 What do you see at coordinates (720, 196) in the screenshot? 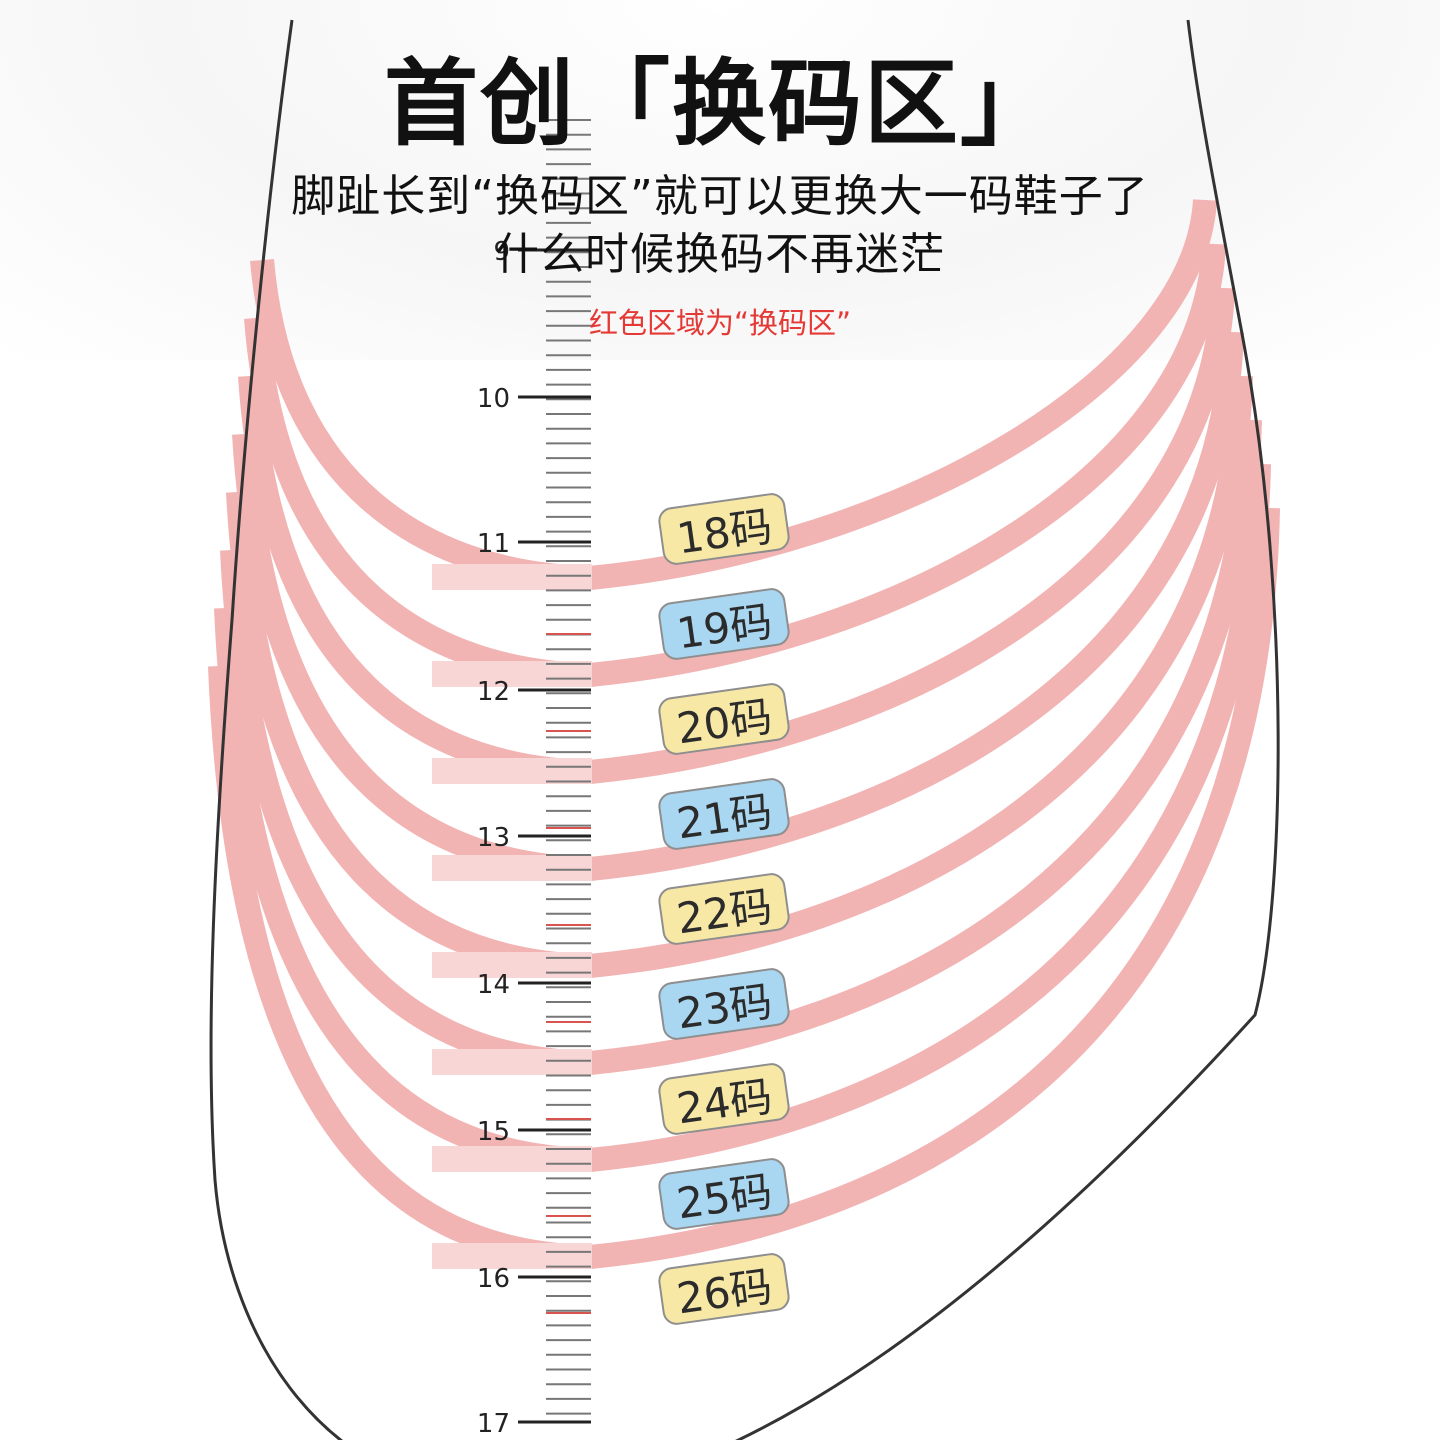
I see `subtitle-line-1: 脚趾长到“换码区”就可以更换大一码鞋子了` at bounding box center [720, 196].